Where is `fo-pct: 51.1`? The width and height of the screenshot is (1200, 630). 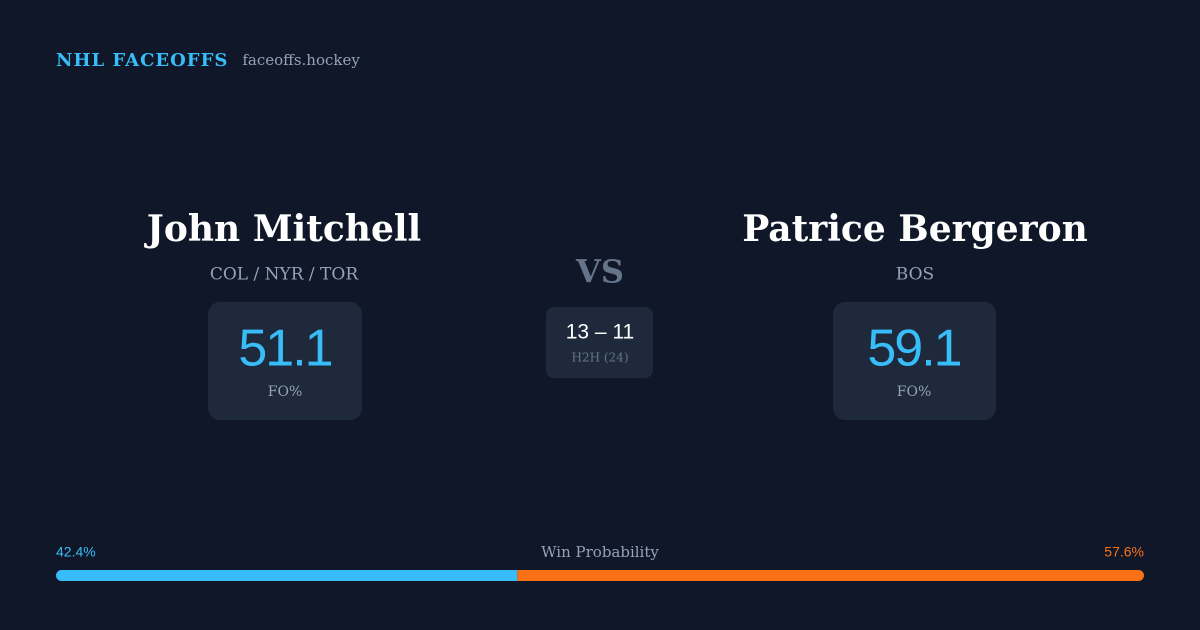 fo-pct: 51.1 is located at coordinates (284, 349).